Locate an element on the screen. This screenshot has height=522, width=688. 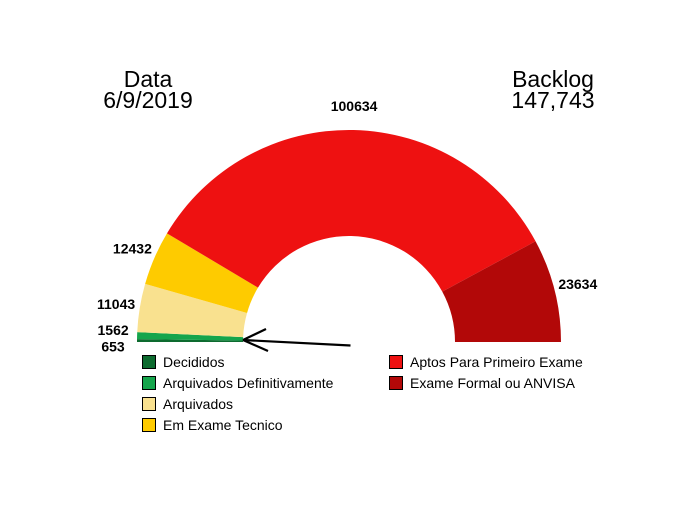
date-value: 6/9/2019 is located at coordinates (148, 100).